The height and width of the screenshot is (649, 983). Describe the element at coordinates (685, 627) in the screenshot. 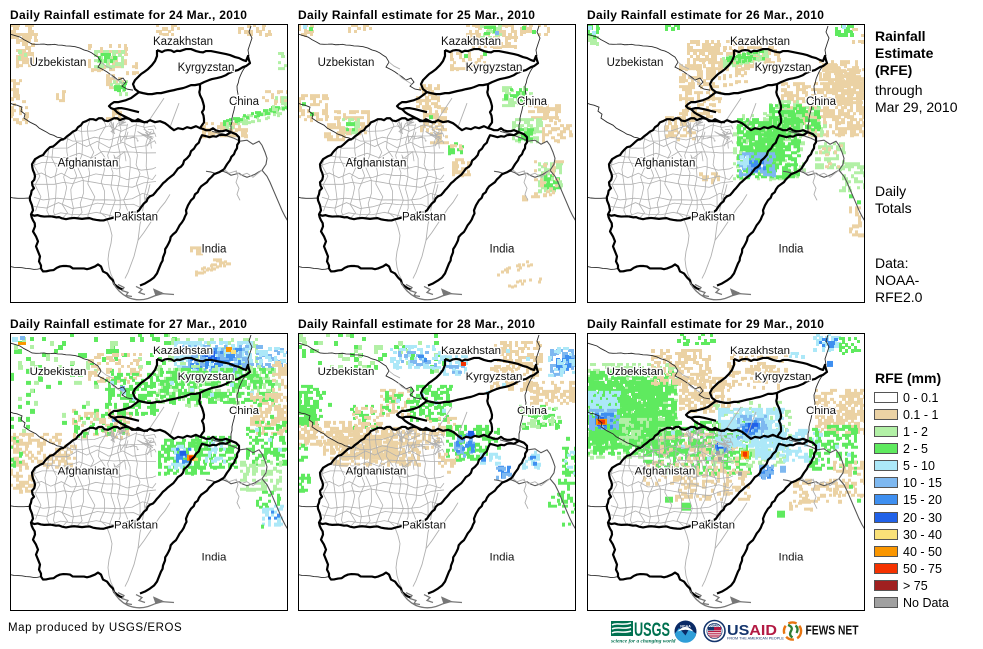

I see `svg-text: NOAA` at that location.